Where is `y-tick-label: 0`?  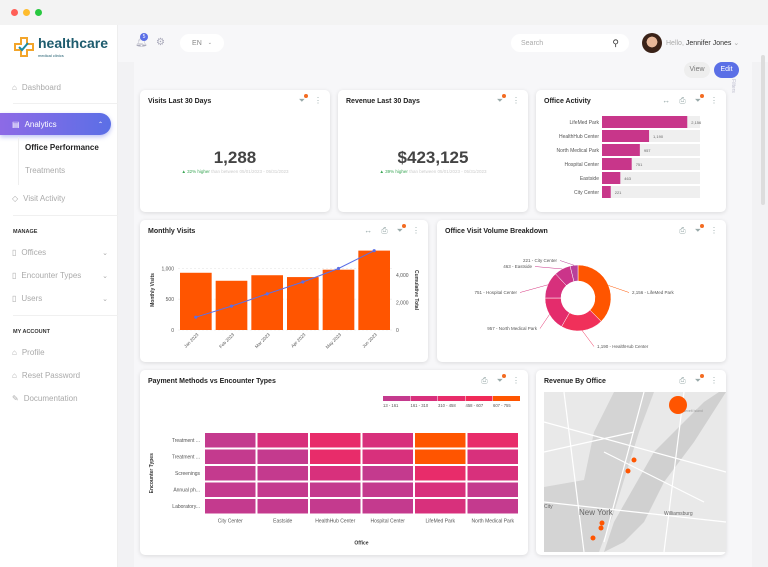
y-tick-label: 0 is located at coordinates (172, 331).